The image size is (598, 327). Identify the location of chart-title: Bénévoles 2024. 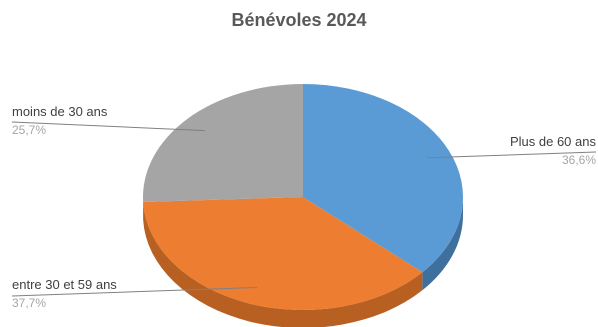
(299, 20).